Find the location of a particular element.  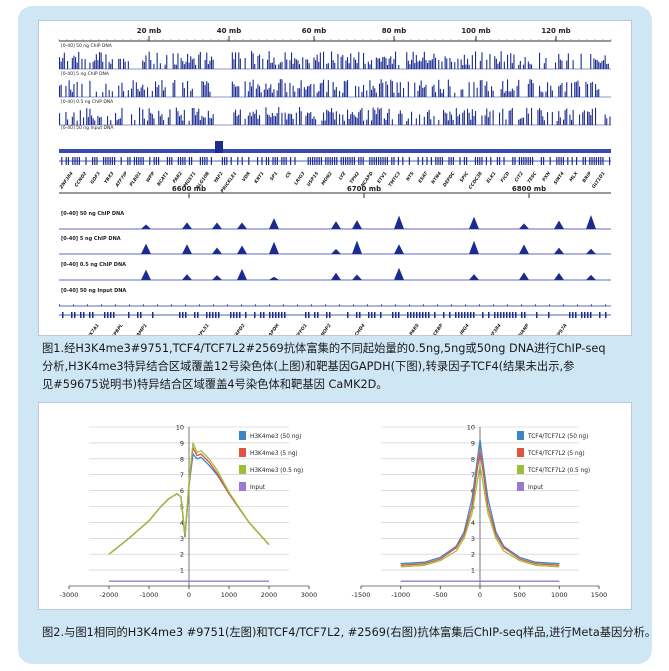

bottom-gene-label: VAMP1 is located at coordinates (141, 329).